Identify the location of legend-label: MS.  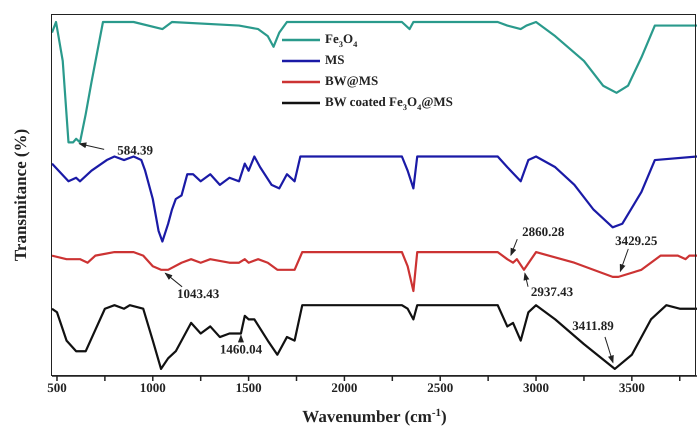
(334, 59).